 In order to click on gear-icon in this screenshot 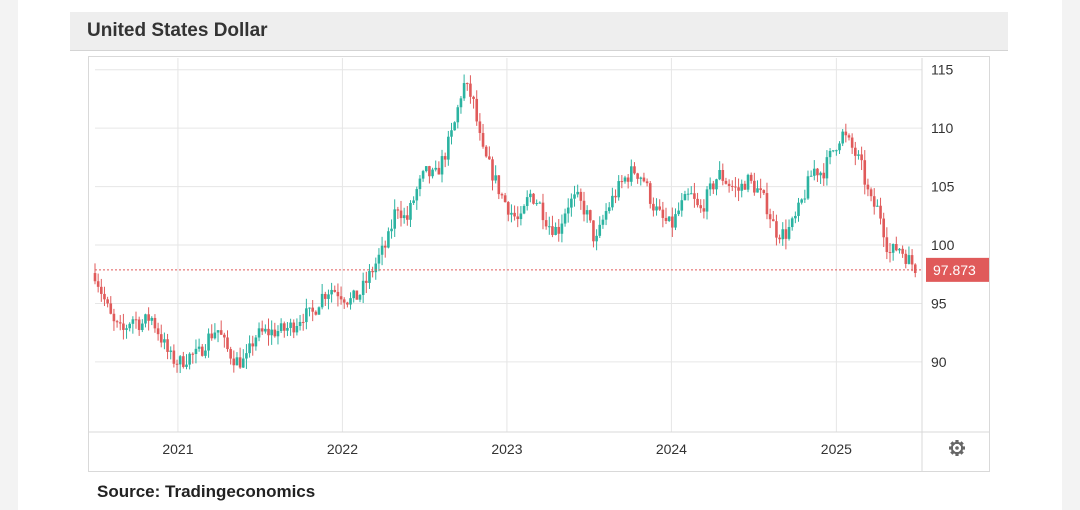, I will do `click(957, 448)`.